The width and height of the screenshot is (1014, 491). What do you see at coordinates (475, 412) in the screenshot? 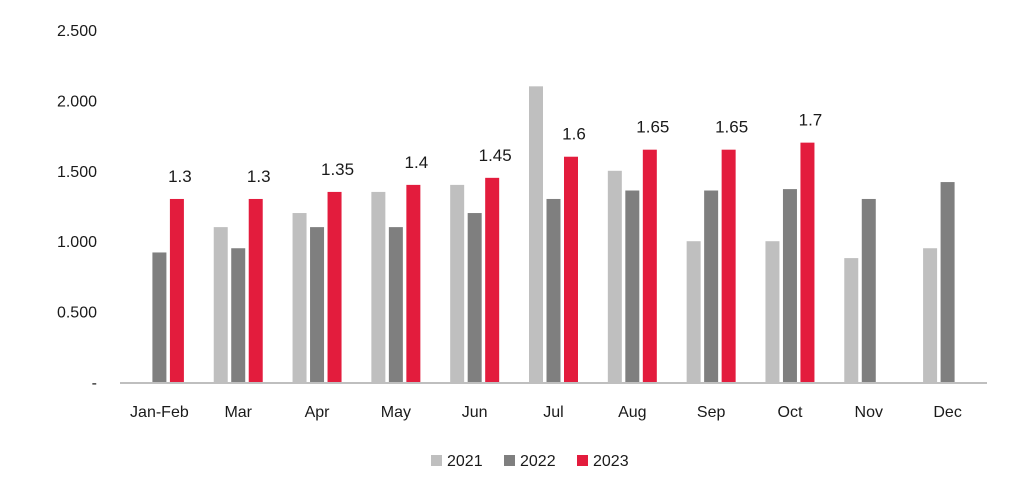
I see `x-tick-label: Jun` at bounding box center [475, 412].